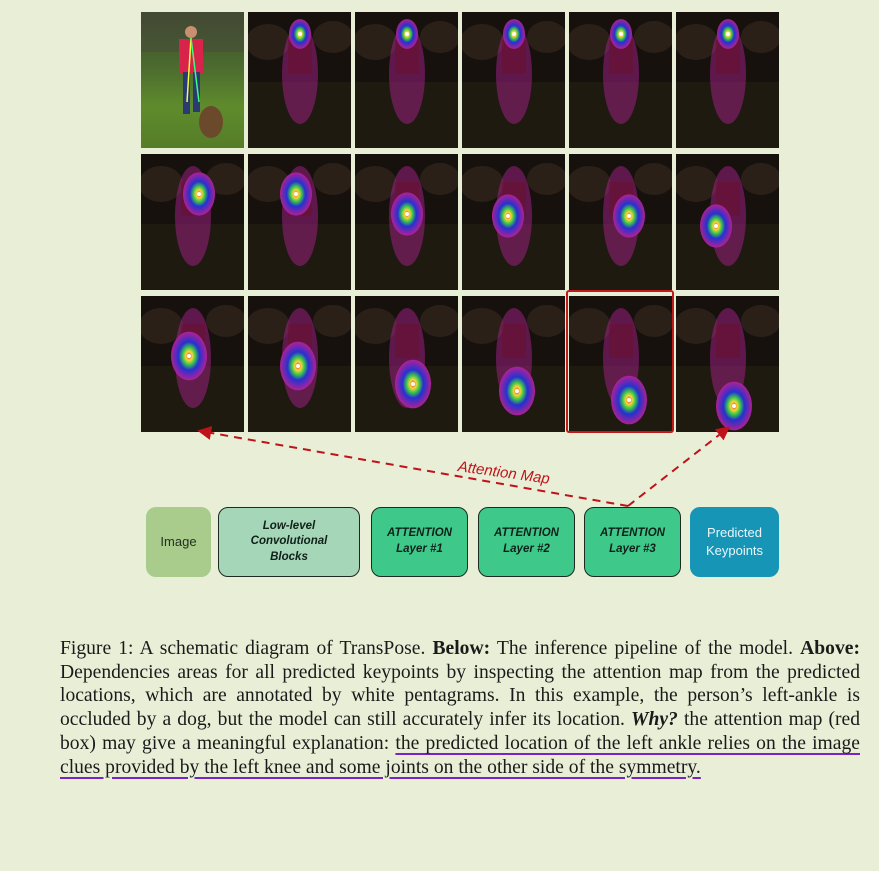 This screenshot has width=879, height=871. I want to click on predicted-keypoints-block: Predicted Keypoints, so click(734, 542).